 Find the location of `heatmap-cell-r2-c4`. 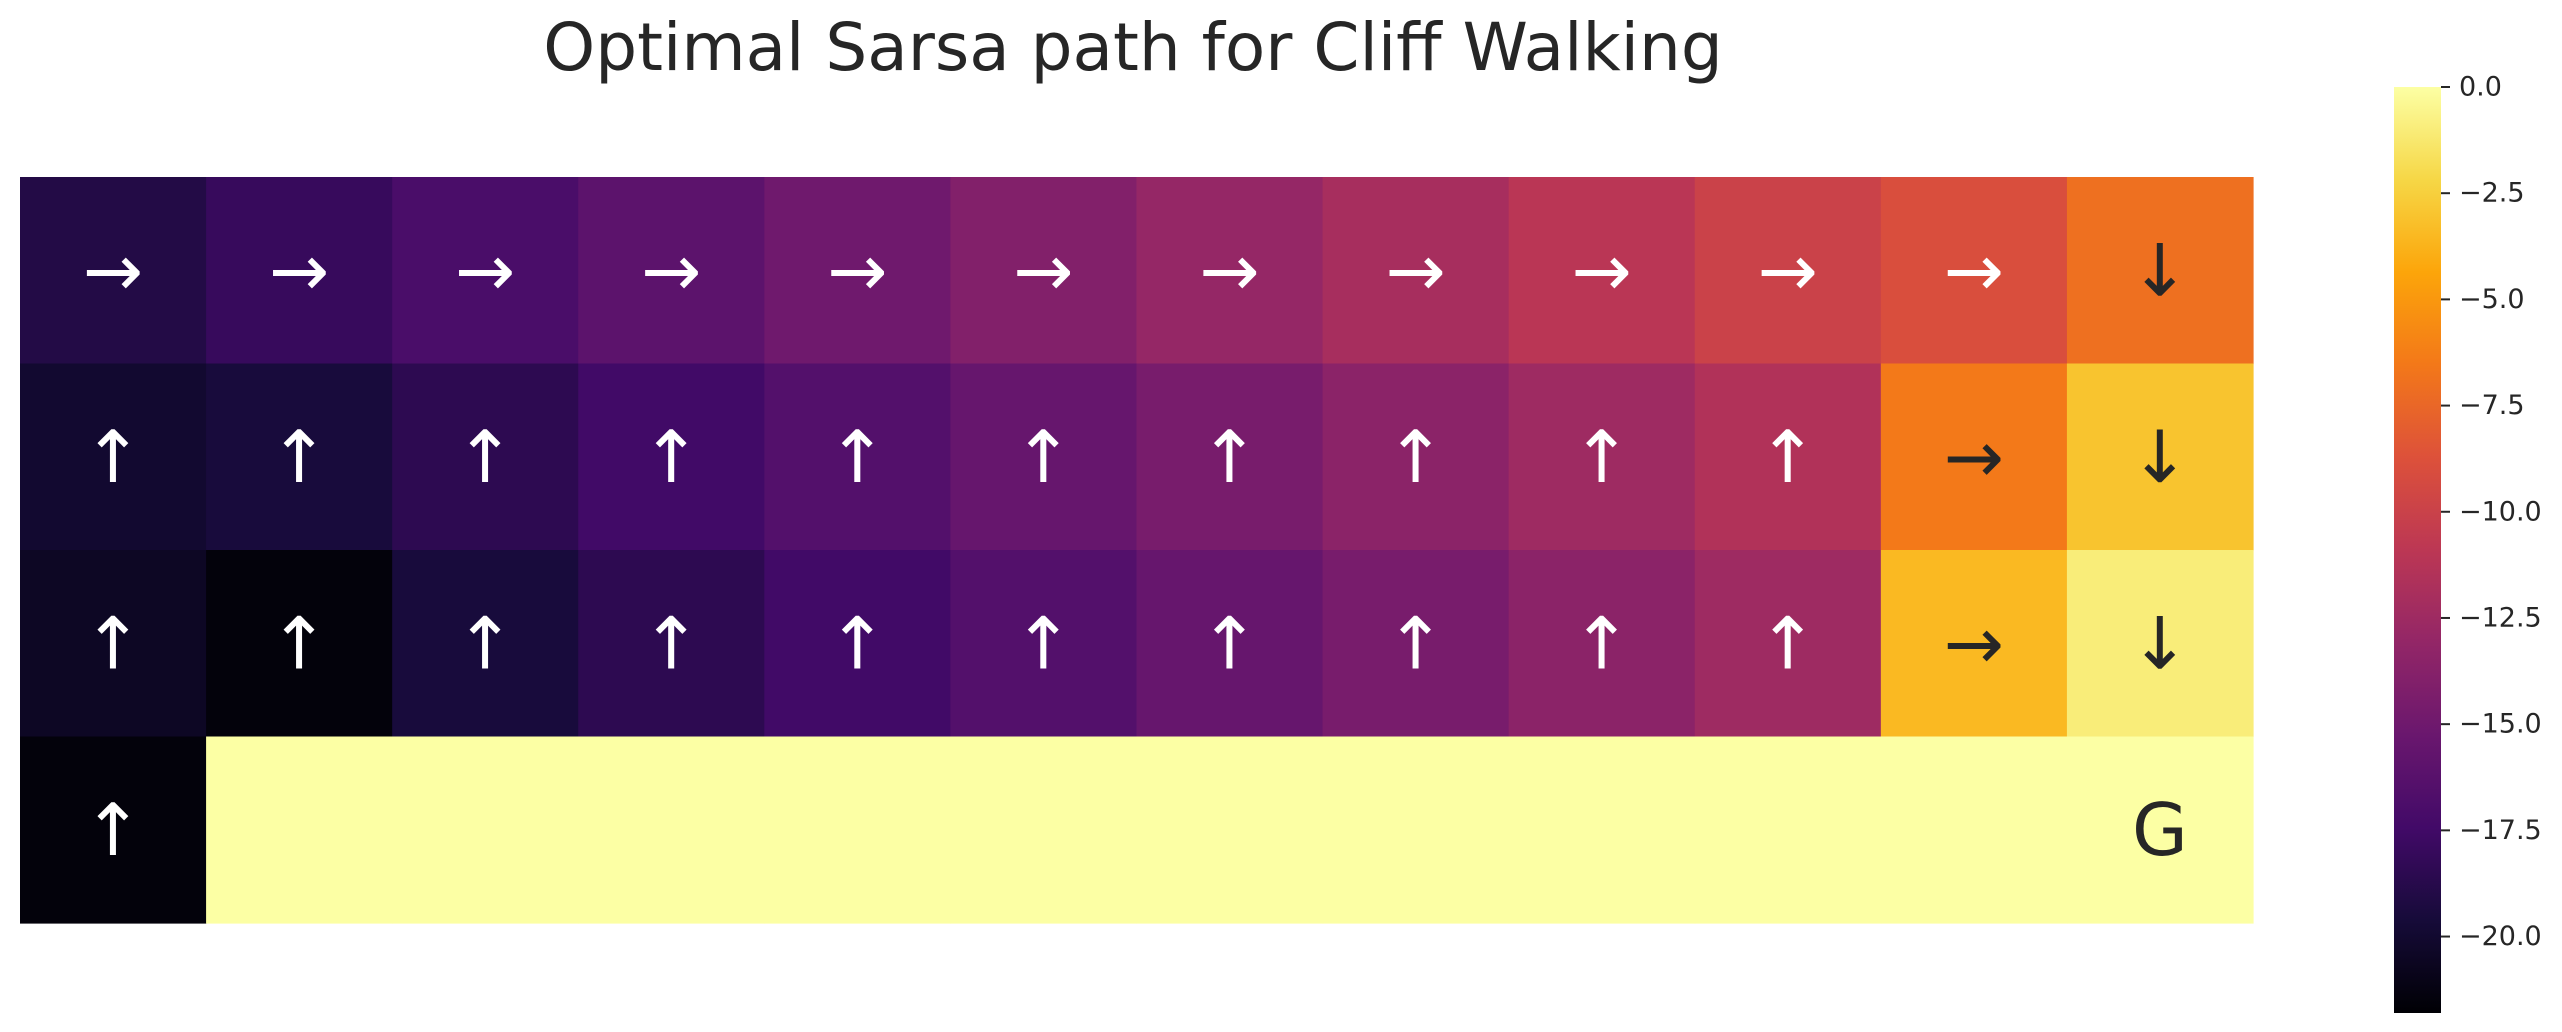

heatmap-cell-r2-c4 is located at coordinates (858, 644).